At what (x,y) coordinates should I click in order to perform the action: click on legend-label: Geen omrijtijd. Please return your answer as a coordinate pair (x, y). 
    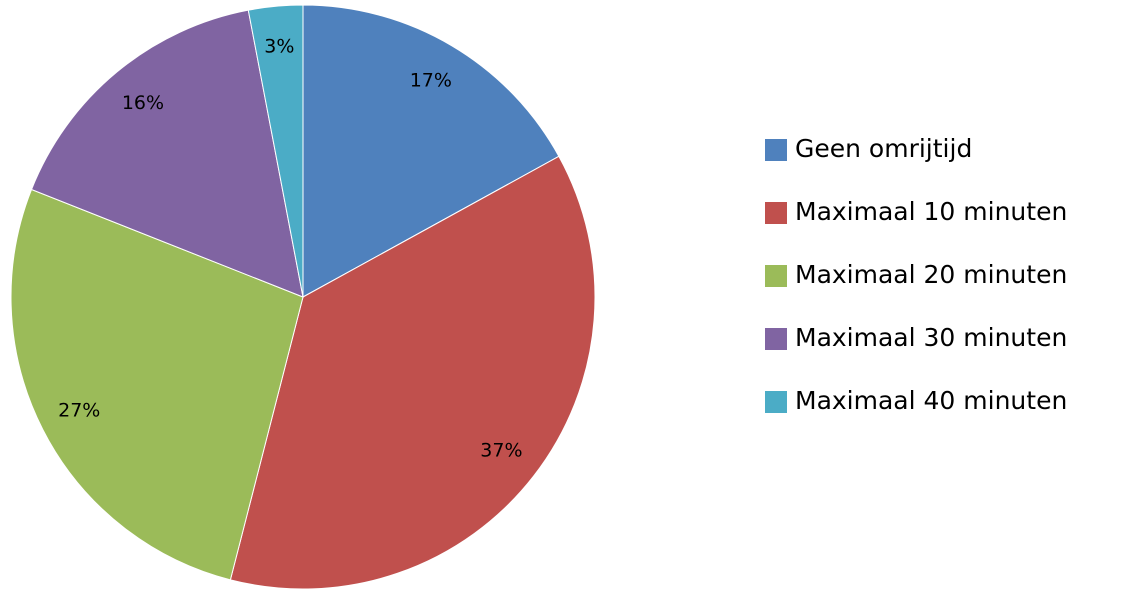
    Looking at the image, I should click on (883, 148).